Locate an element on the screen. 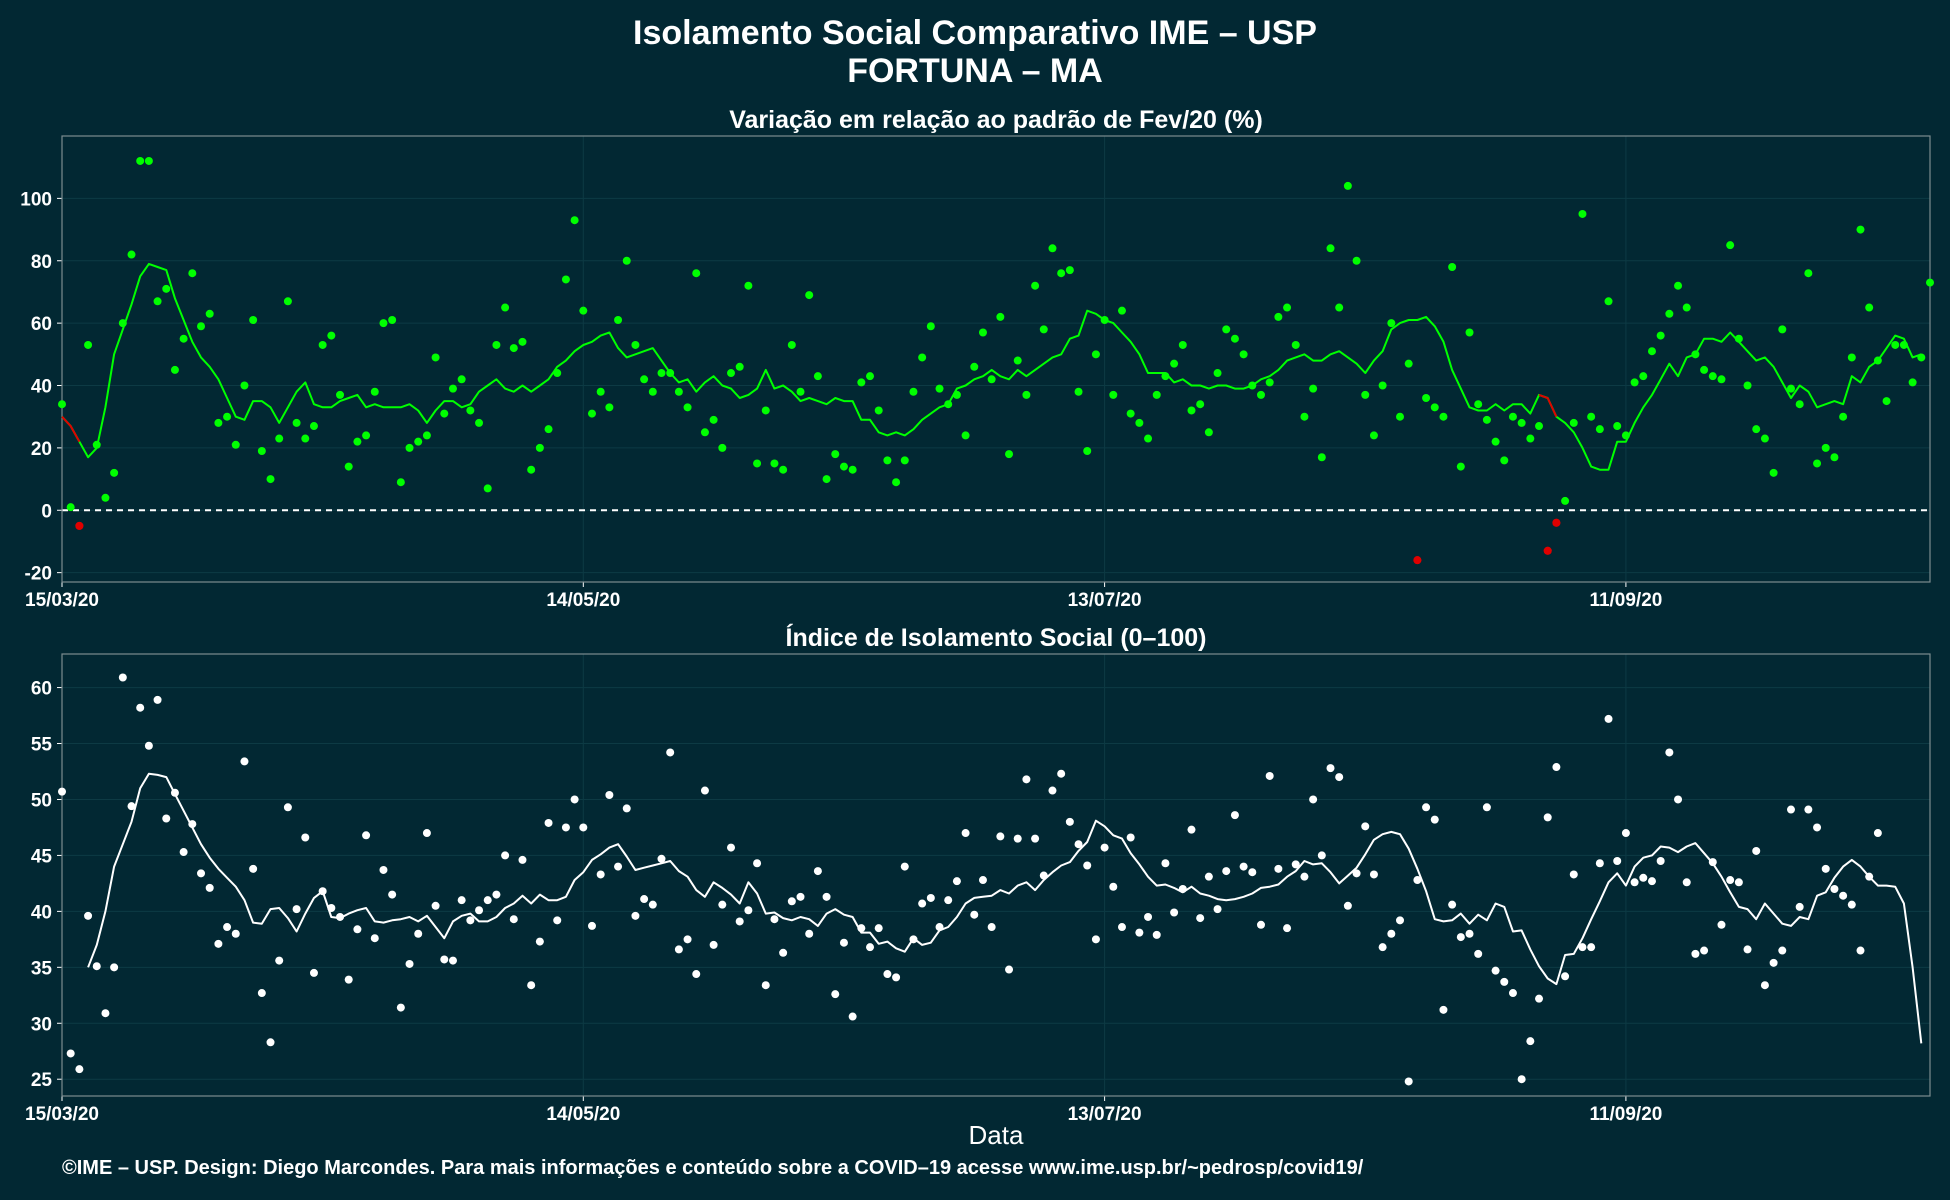 This screenshot has height=1200, width=1950. y-tick-label: 20 is located at coordinates (41, 449).